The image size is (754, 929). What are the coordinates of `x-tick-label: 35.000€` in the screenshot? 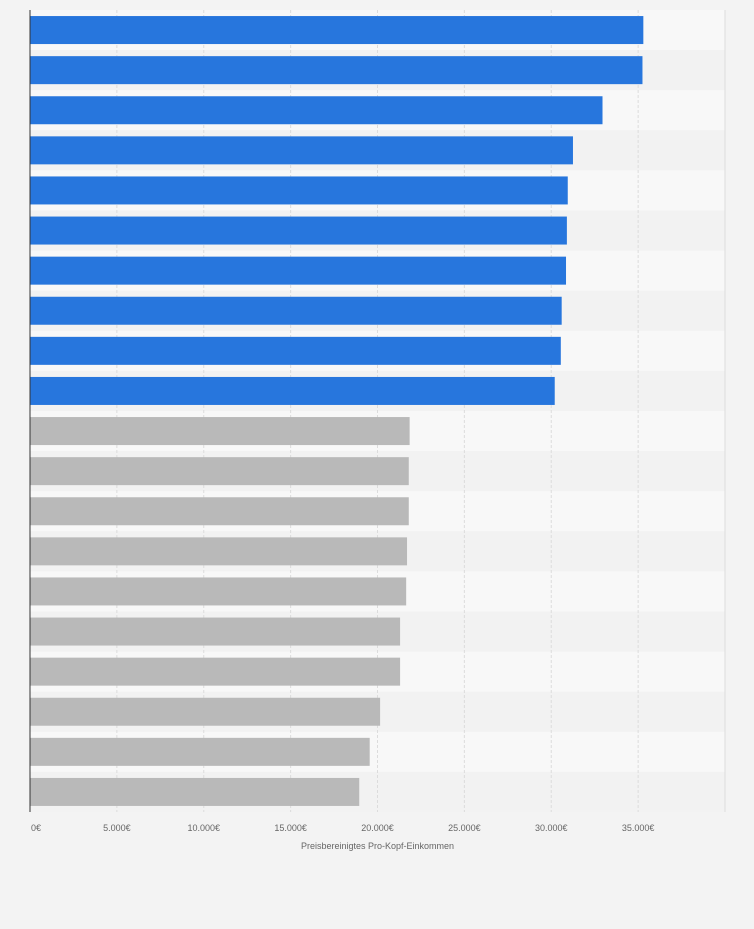 It's located at (638, 828).